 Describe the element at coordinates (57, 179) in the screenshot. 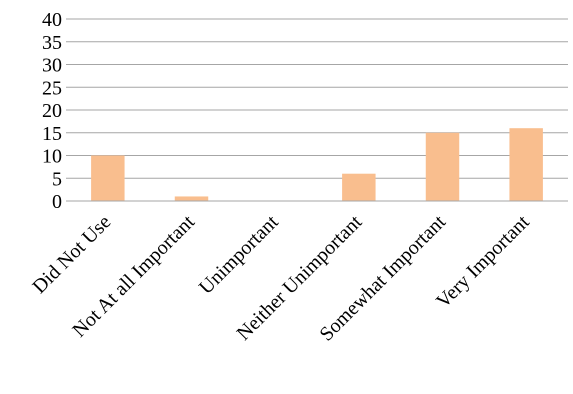

I see `y-tick-label: 5` at that location.